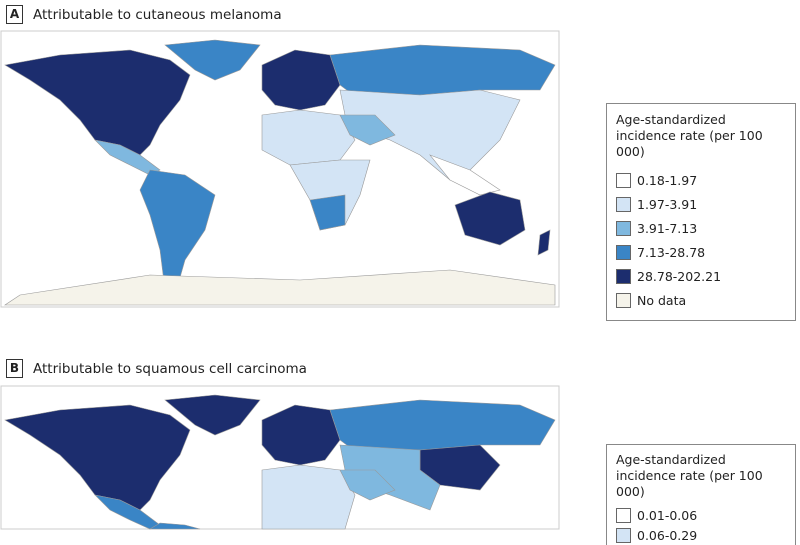 The image size is (800, 545). Describe the element at coordinates (671, 459) in the screenshot. I see `legend-b-title: Age-standardized` at that location.